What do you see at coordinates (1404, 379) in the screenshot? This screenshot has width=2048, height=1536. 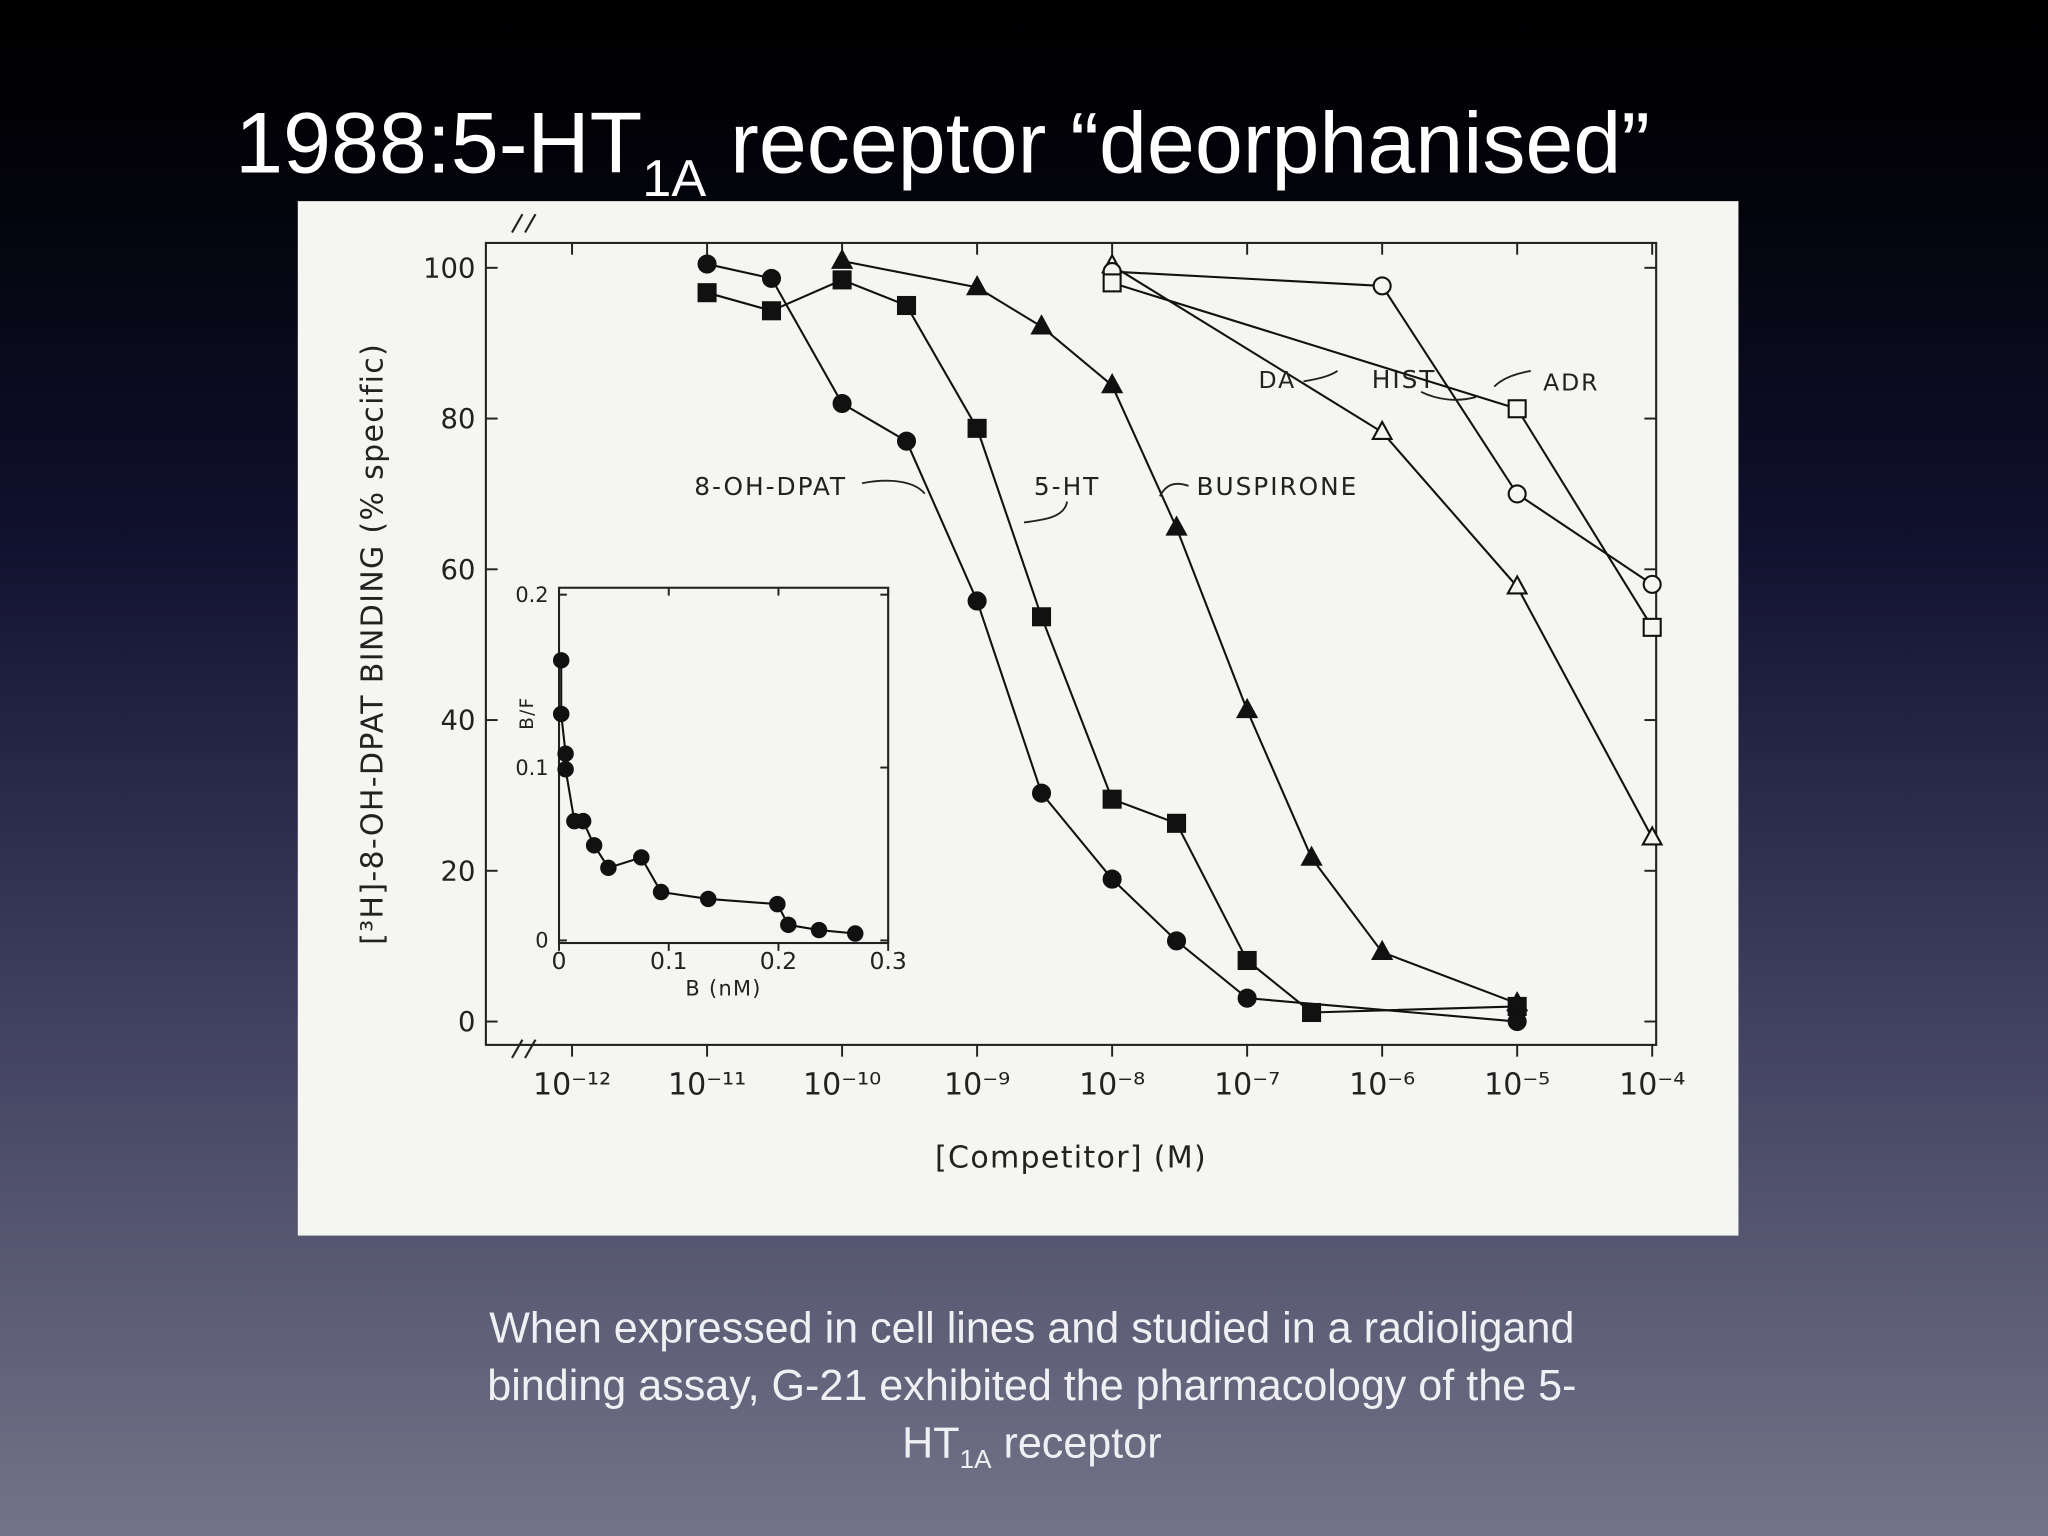 I see `series-label: HIST` at bounding box center [1404, 379].